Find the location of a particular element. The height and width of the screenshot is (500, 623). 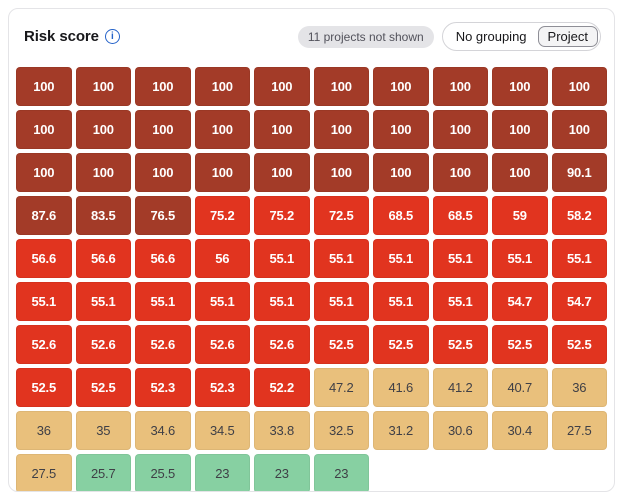

risk-tile: 72.5 is located at coordinates (341, 215).